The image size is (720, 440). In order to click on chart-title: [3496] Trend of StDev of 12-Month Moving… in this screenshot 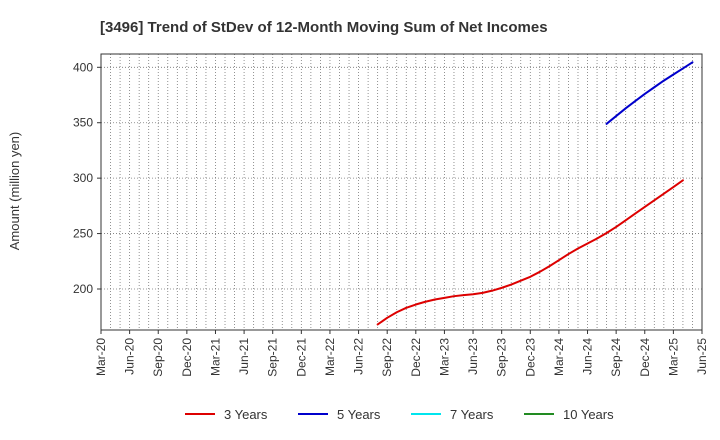, I will do `click(324, 27)`.